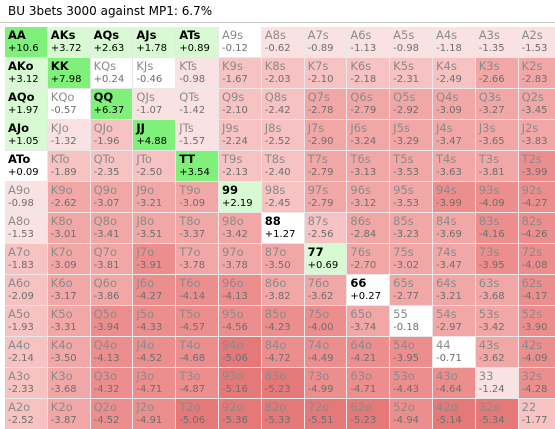 The width and height of the screenshot is (555, 429). What do you see at coordinates (453, 197) in the screenshot?
I see `hand-cell-94s: 94s -3.99` at bounding box center [453, 197].